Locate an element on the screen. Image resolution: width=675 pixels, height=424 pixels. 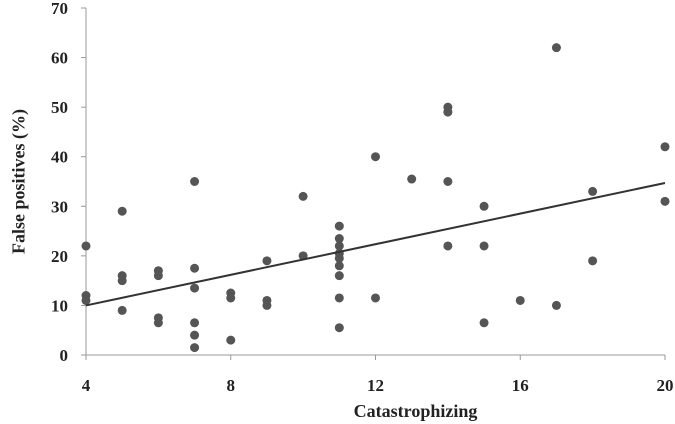
y-tick-label: 60 is located at coordinates (59, 58).